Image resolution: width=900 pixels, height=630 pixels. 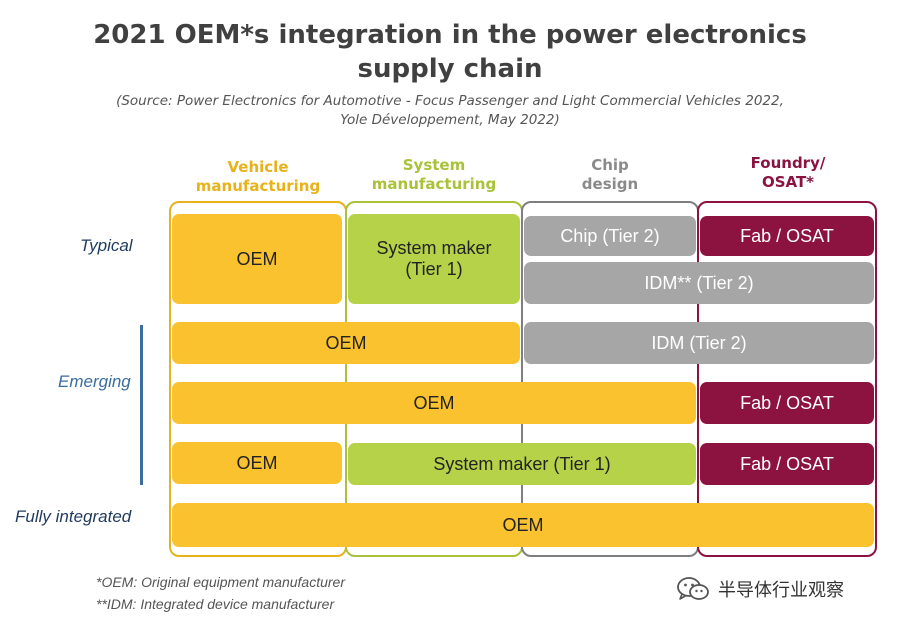 I want to click on emerging-3-system-label: System maker (Tier 1), so click(x=522, y=463).